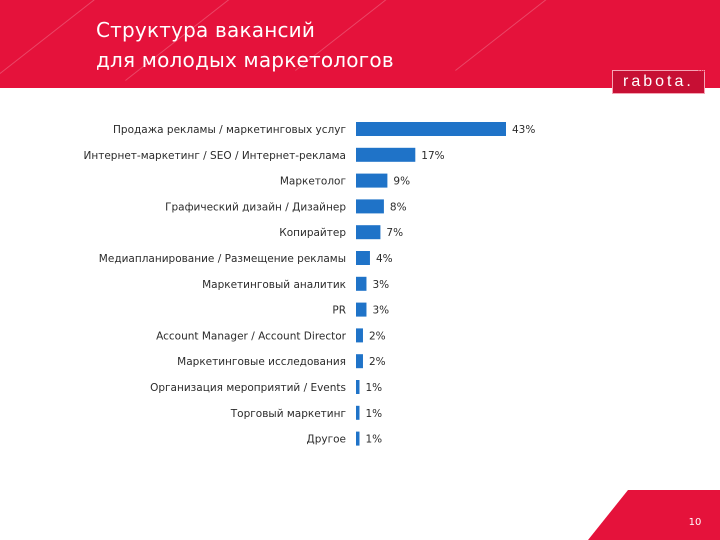 Image resolution: width=720 pixels, height=540 pixels. I want to click on value-label: 4%, so click(384, 259).